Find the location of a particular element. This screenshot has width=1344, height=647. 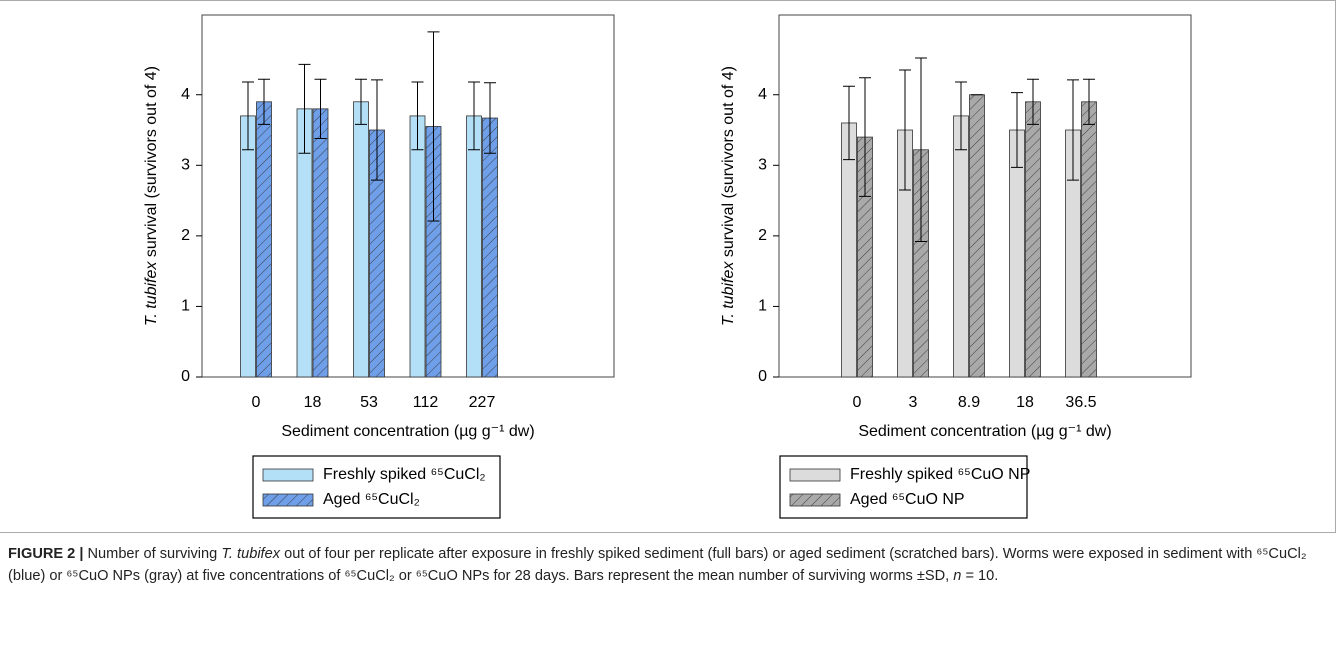

caption-run: FIGURE 2 | is located at coordinates (46, 554).